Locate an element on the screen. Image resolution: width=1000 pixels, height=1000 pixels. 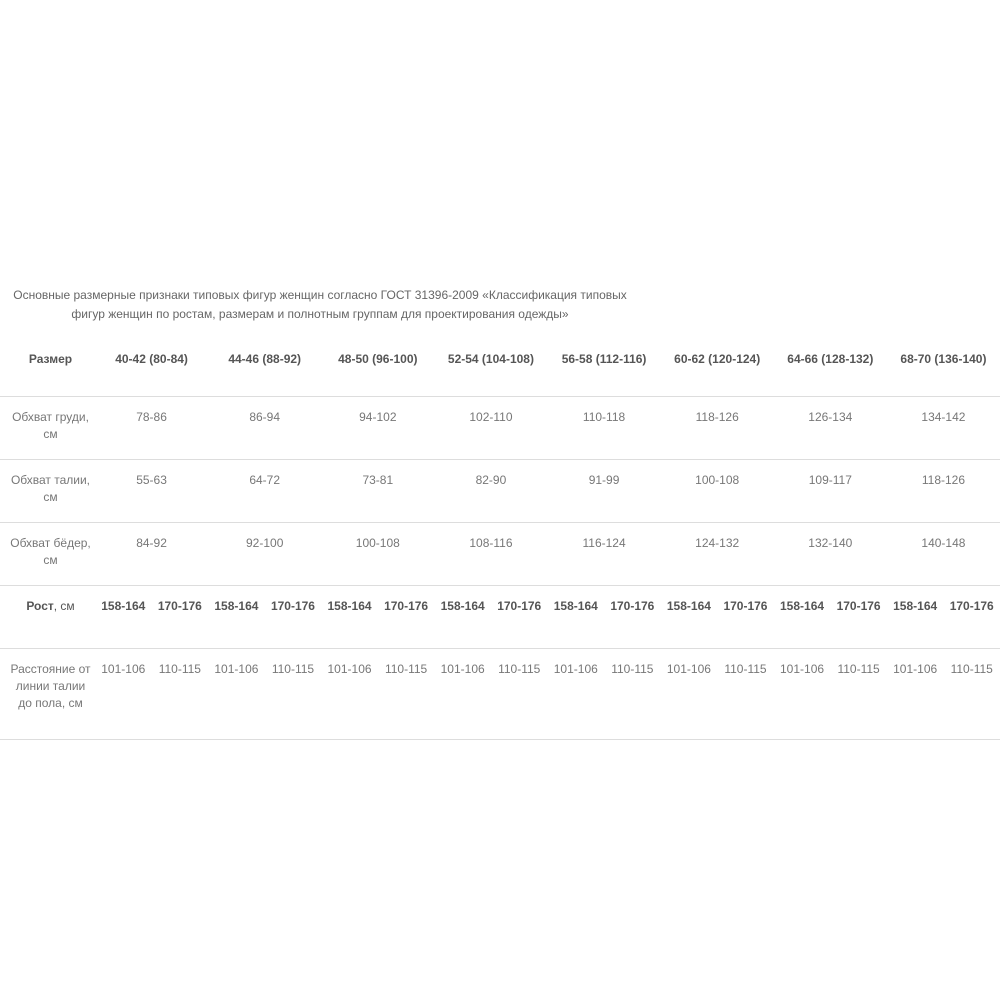
size-header: 64-66 (128-132) is located at coordinates (830, 371).